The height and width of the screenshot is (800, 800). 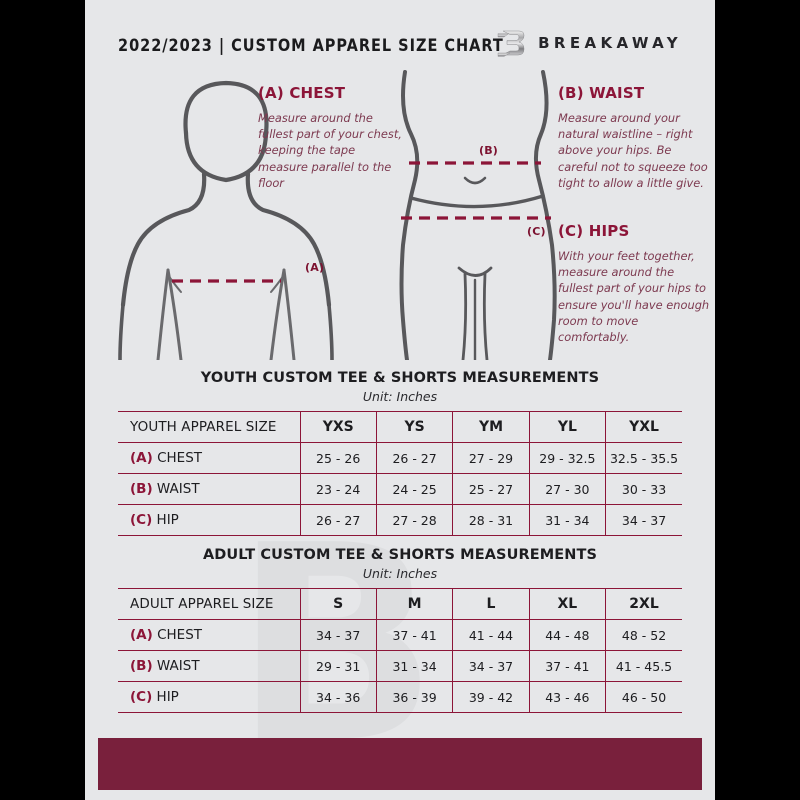 I want to click on adult-row-label: (B) WAIST, so click(x=209, y=666).